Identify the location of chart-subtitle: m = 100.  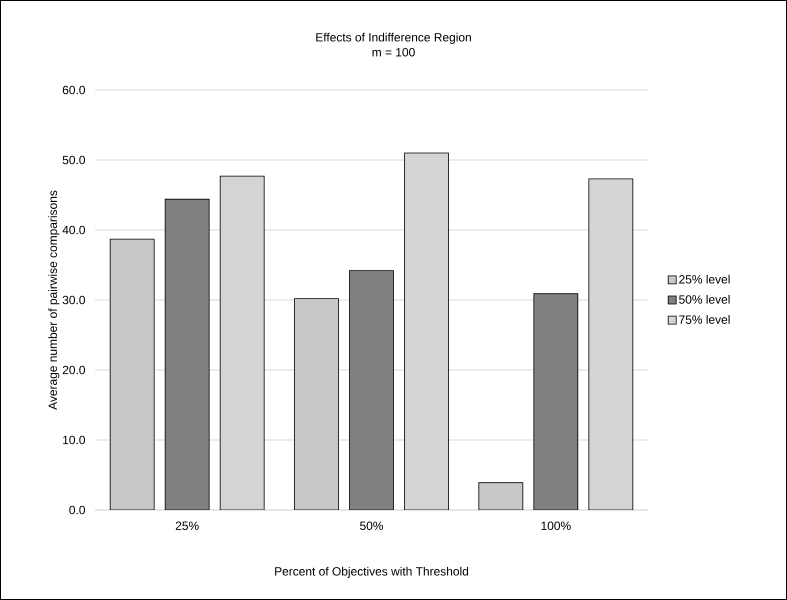
(393, 52).